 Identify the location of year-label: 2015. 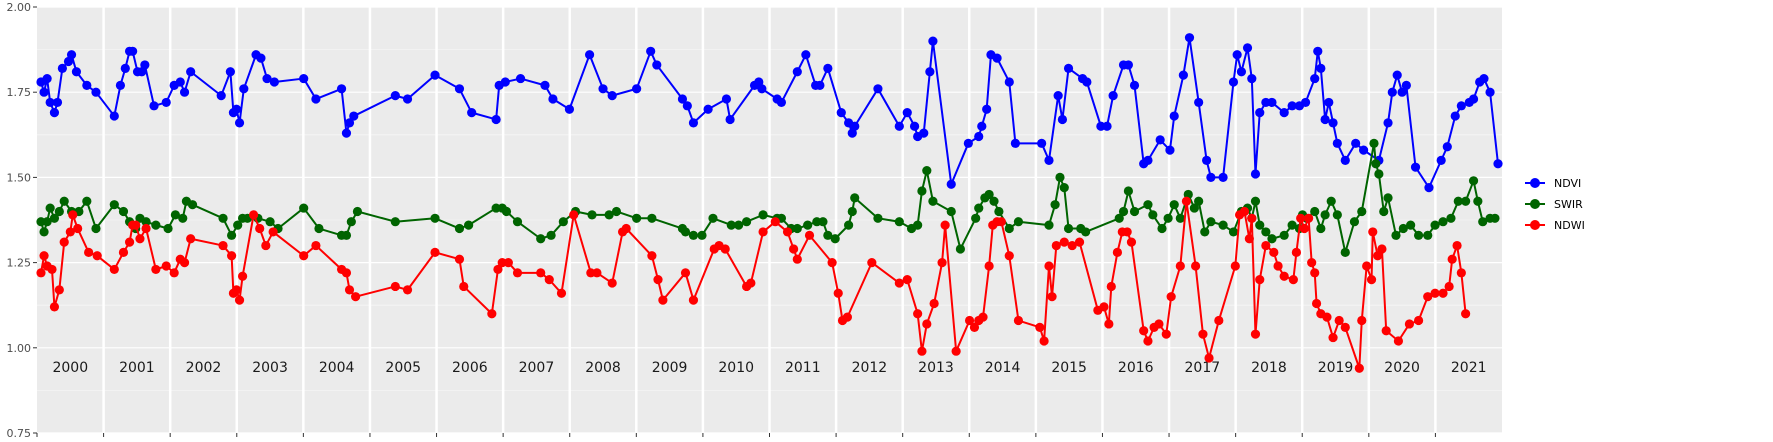
(1069, 368).